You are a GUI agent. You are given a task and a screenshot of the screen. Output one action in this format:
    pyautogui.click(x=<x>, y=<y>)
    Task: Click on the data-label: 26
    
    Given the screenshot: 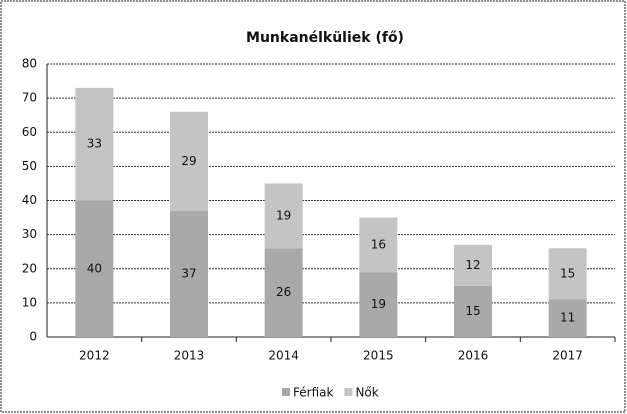 What is the action you would take?
    pyautogui.click(x=283, y=292)
    